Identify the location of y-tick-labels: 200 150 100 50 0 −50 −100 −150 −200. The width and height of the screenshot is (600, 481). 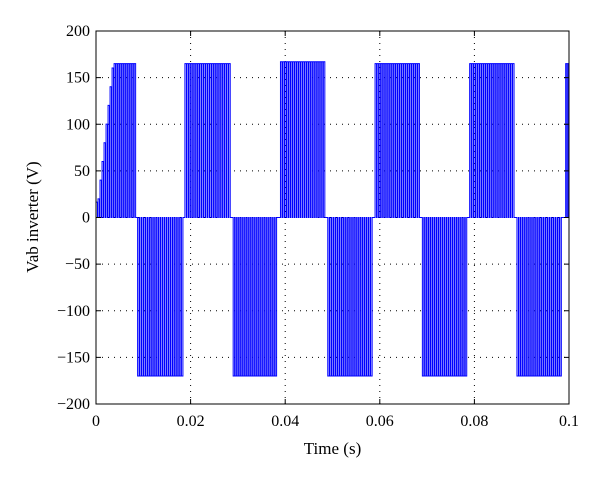
(73, 218).